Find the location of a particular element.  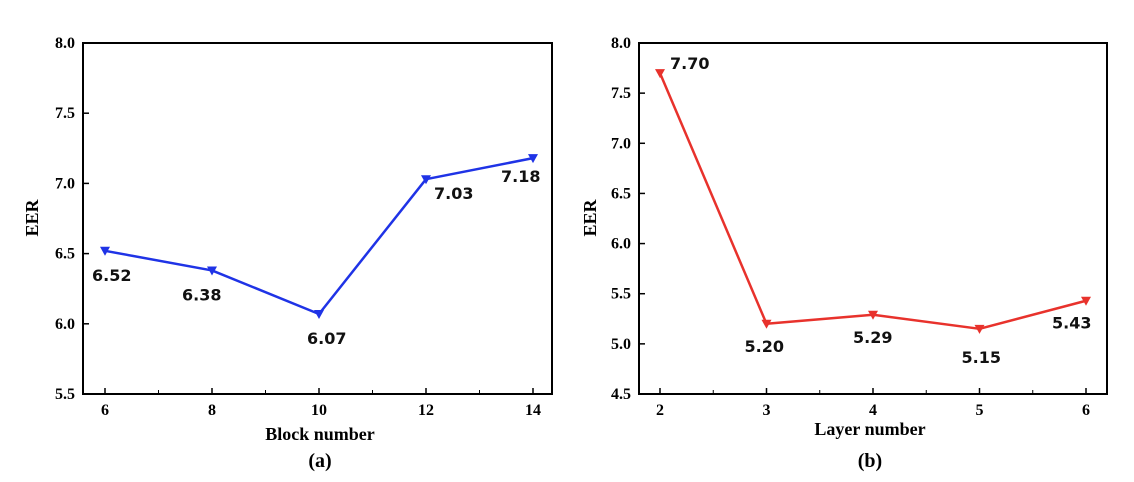

chart-b-data-label: 5.43 is located at coordinates (1071, 323).